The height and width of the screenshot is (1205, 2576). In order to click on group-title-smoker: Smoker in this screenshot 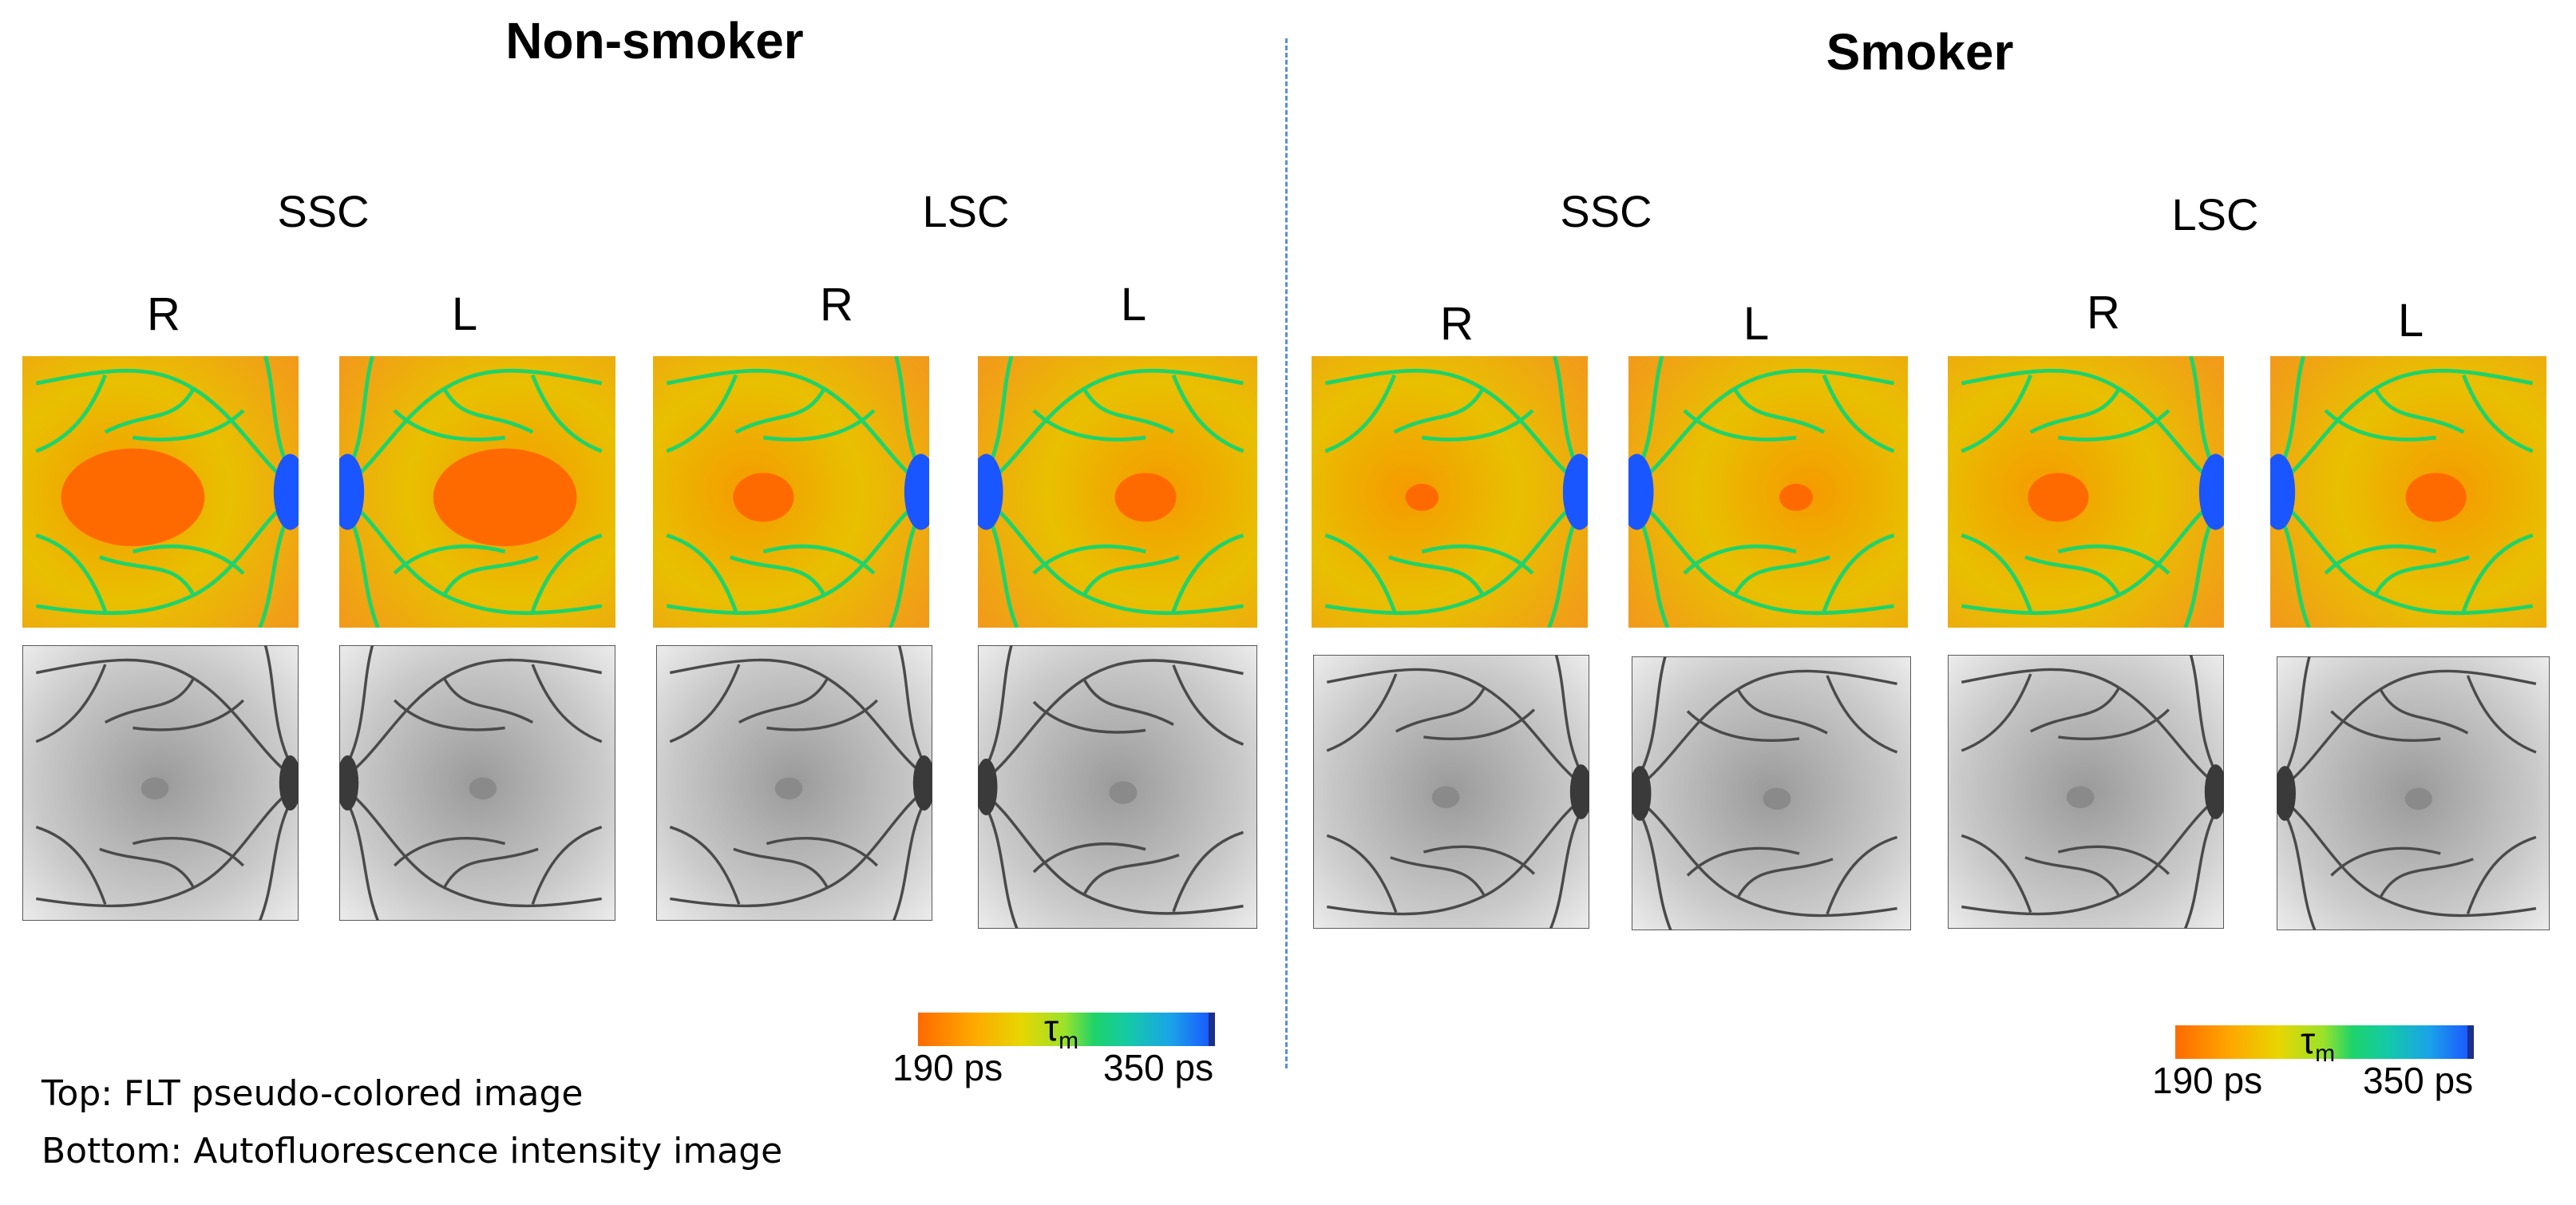, I will do `click(1920, 52)`.